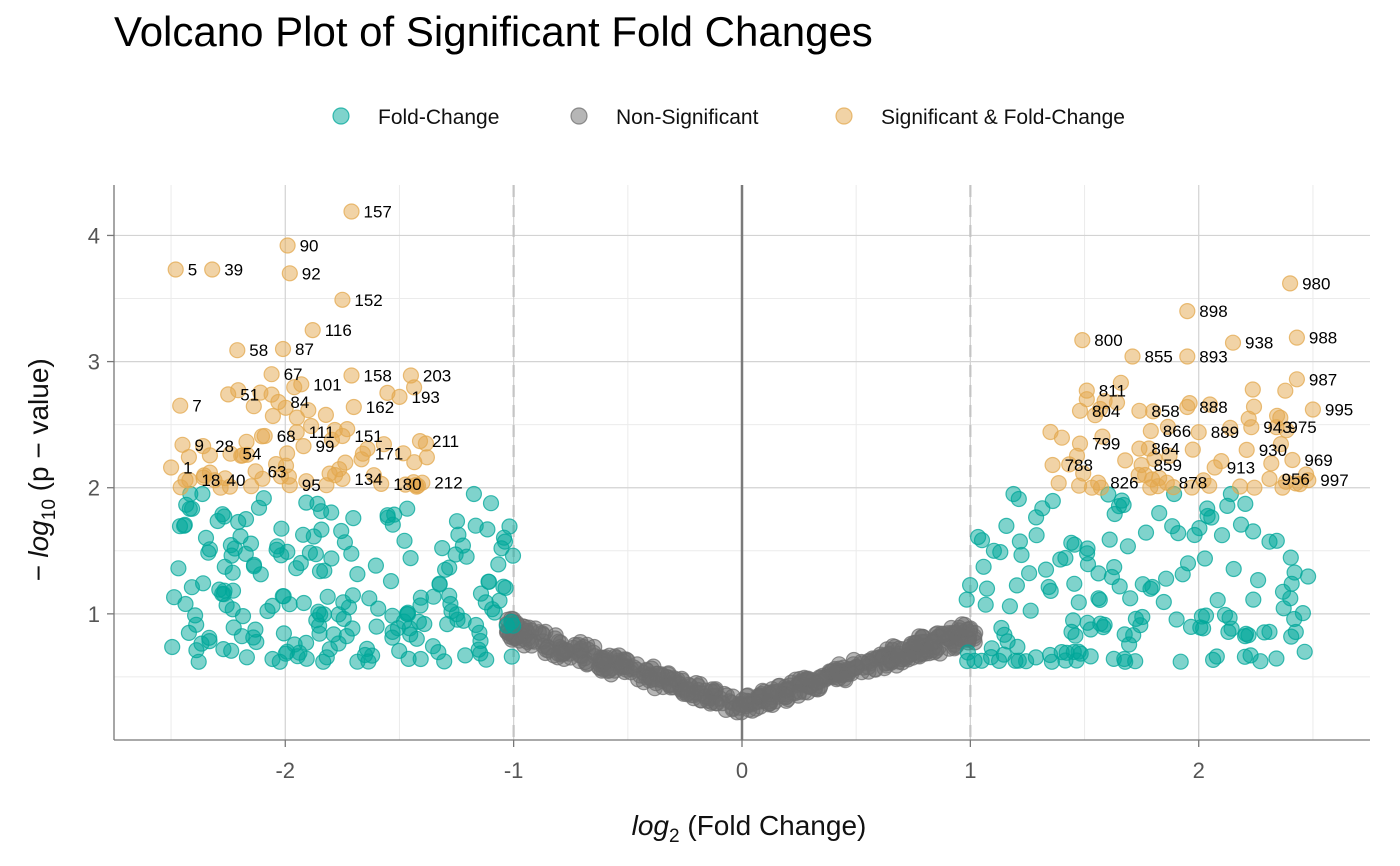  Describe the element at coordinates (322, 432) in the screenshot. I see `point-label: 111` at that location.